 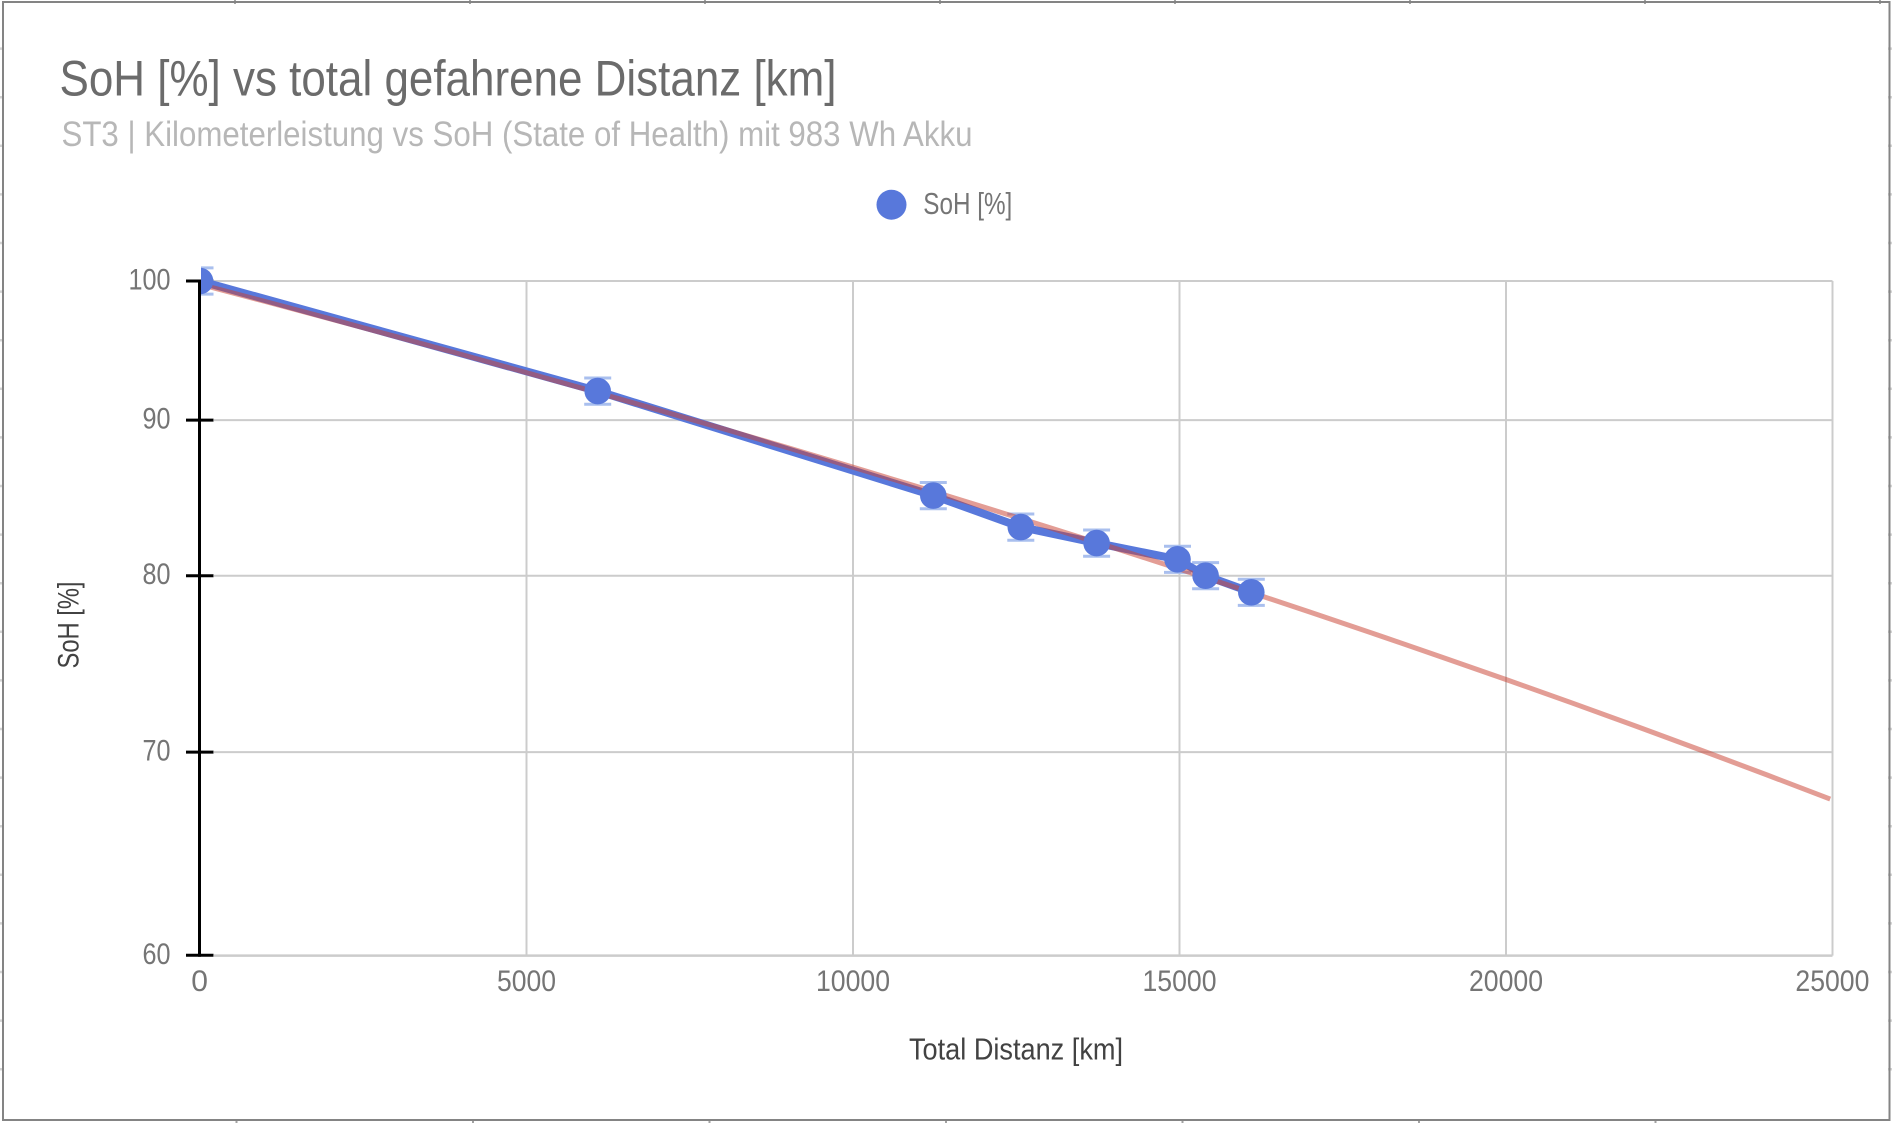 I want to click on svg-text: 15000, so click(x=1180, y=981).